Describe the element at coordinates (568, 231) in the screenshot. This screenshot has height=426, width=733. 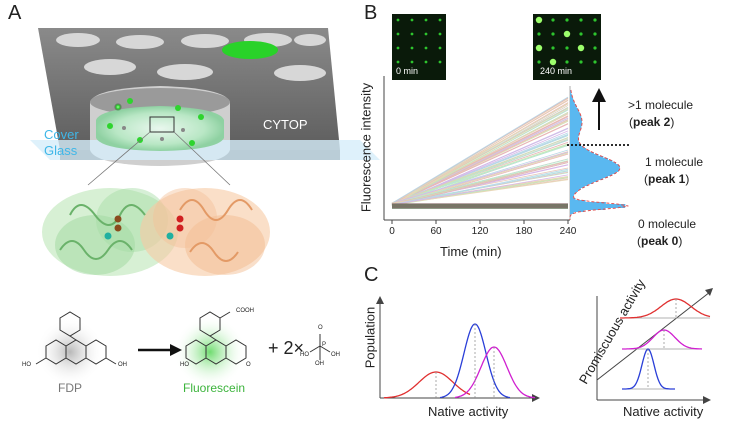
I see `x-tick-label: 240` at that location.